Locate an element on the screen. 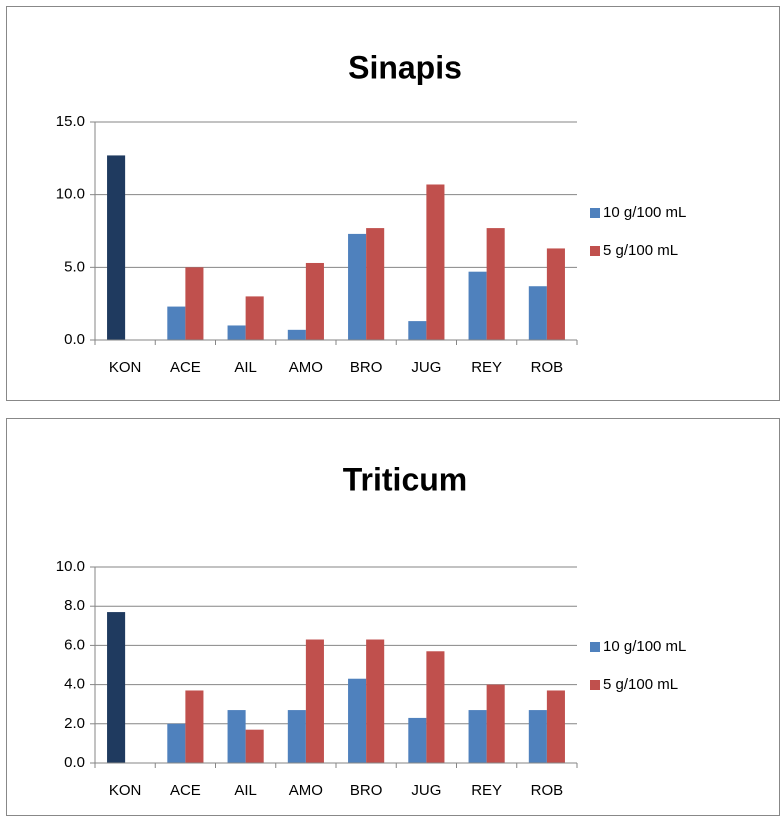  y-tick-label: 2.0 is located at coordinates (74, 723).